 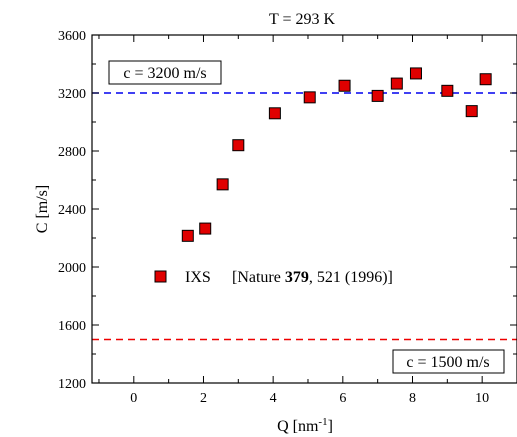 What do you see at coordinates (302, 19) in the screenshot?
I see `chart-title: T = 293 K` at bounding box center [302, 19].